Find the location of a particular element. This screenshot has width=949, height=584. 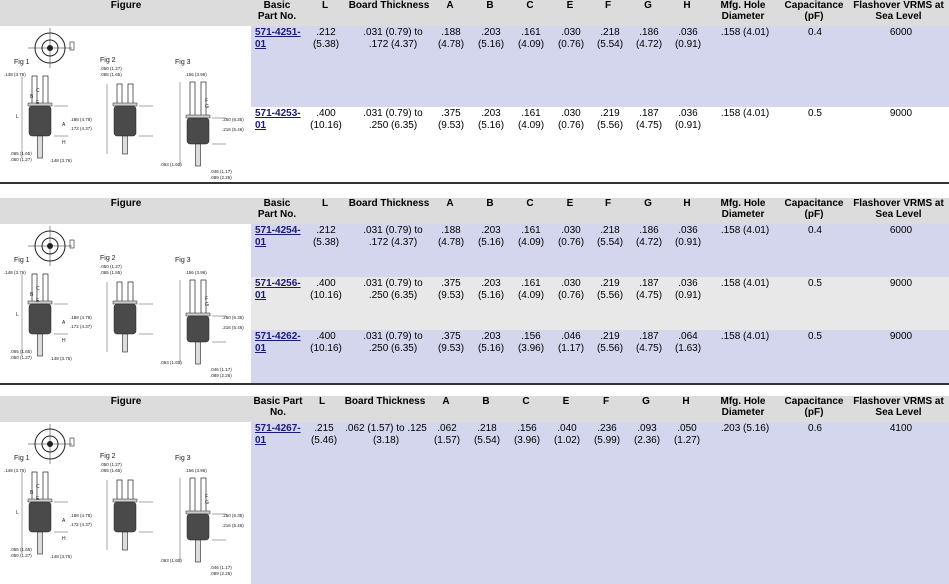

cell-h: .064 (1.63) is located at coordinates (688, 342).